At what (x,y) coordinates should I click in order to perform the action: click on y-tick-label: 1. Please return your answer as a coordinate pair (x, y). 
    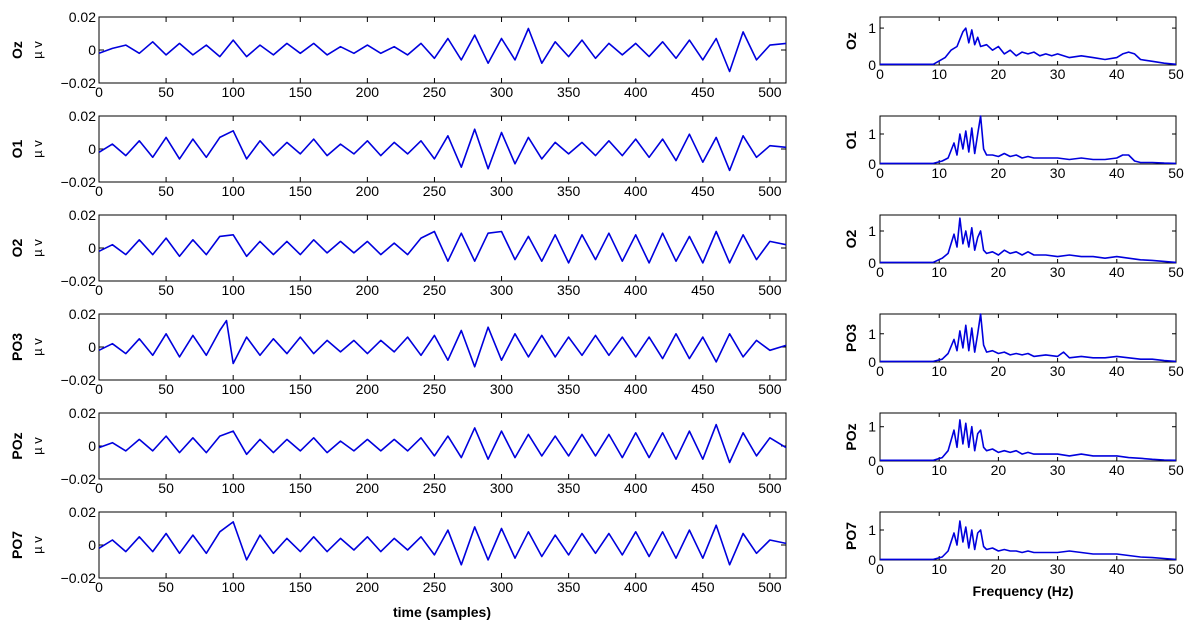
    Looking at the image, I should click on (872, 334).